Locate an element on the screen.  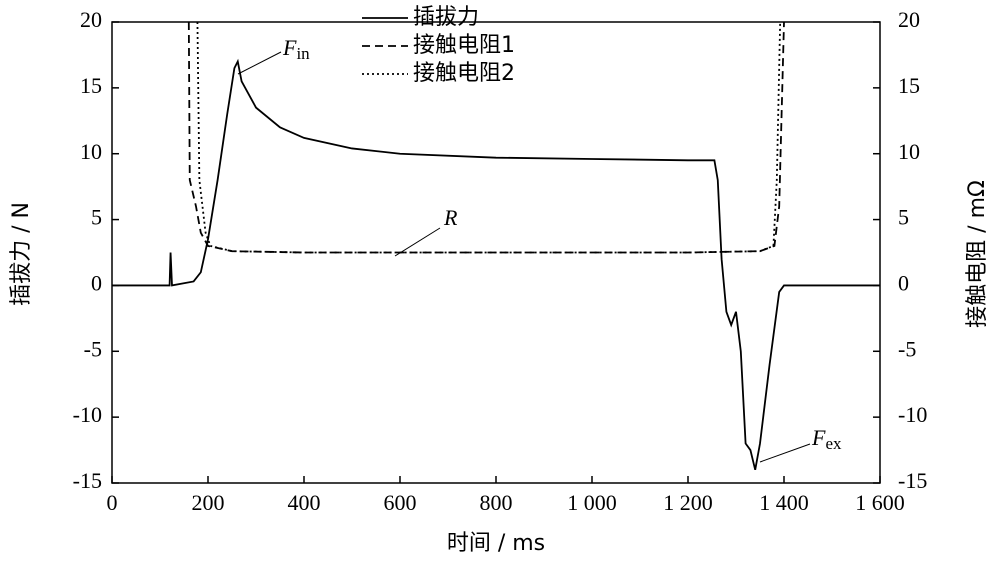
legend-label: 接触电阻2 is located at coordinates (464, 73).